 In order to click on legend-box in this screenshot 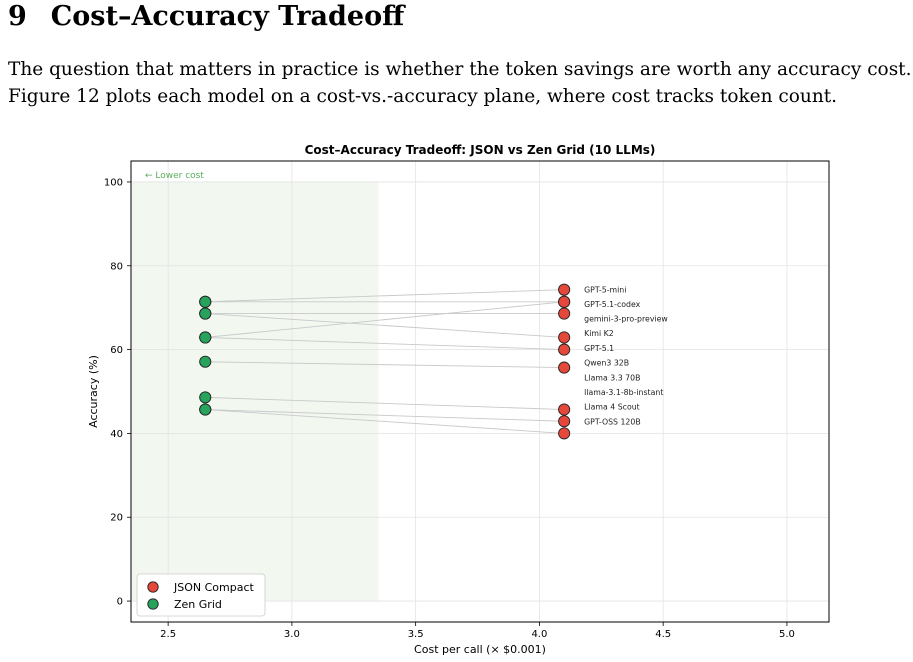, I will do `click(201, 595)`.